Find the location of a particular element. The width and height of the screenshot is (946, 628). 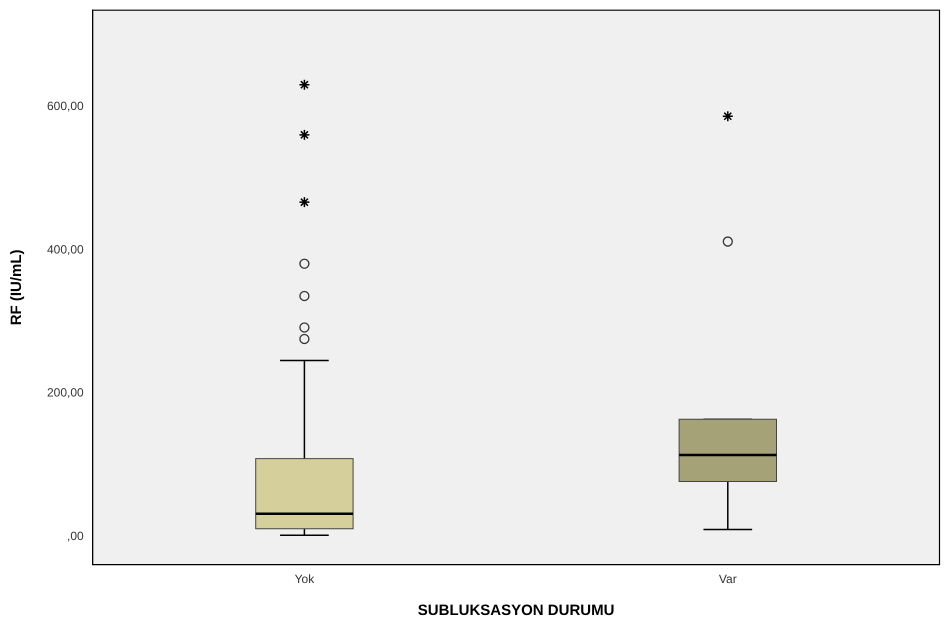

y-tick-label: 400,00 is located at coordinates (65, 249).